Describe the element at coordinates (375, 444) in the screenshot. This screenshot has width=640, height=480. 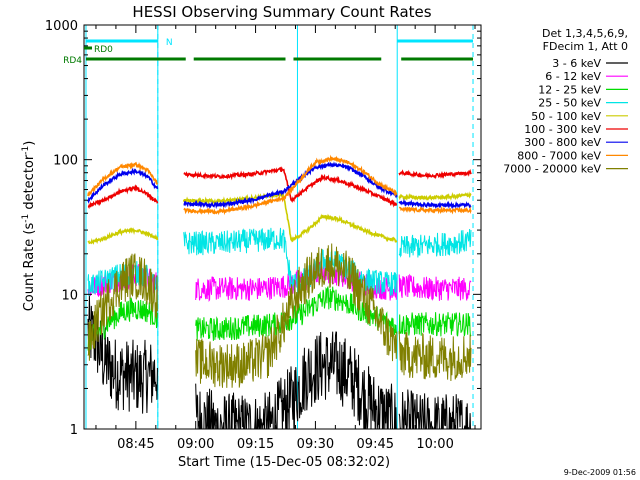
I see `x-tick-label: 09:45` at that location.